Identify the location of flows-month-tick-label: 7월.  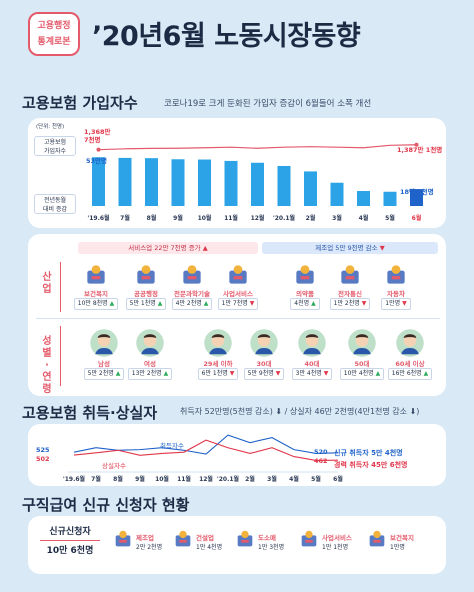
(96, 479).